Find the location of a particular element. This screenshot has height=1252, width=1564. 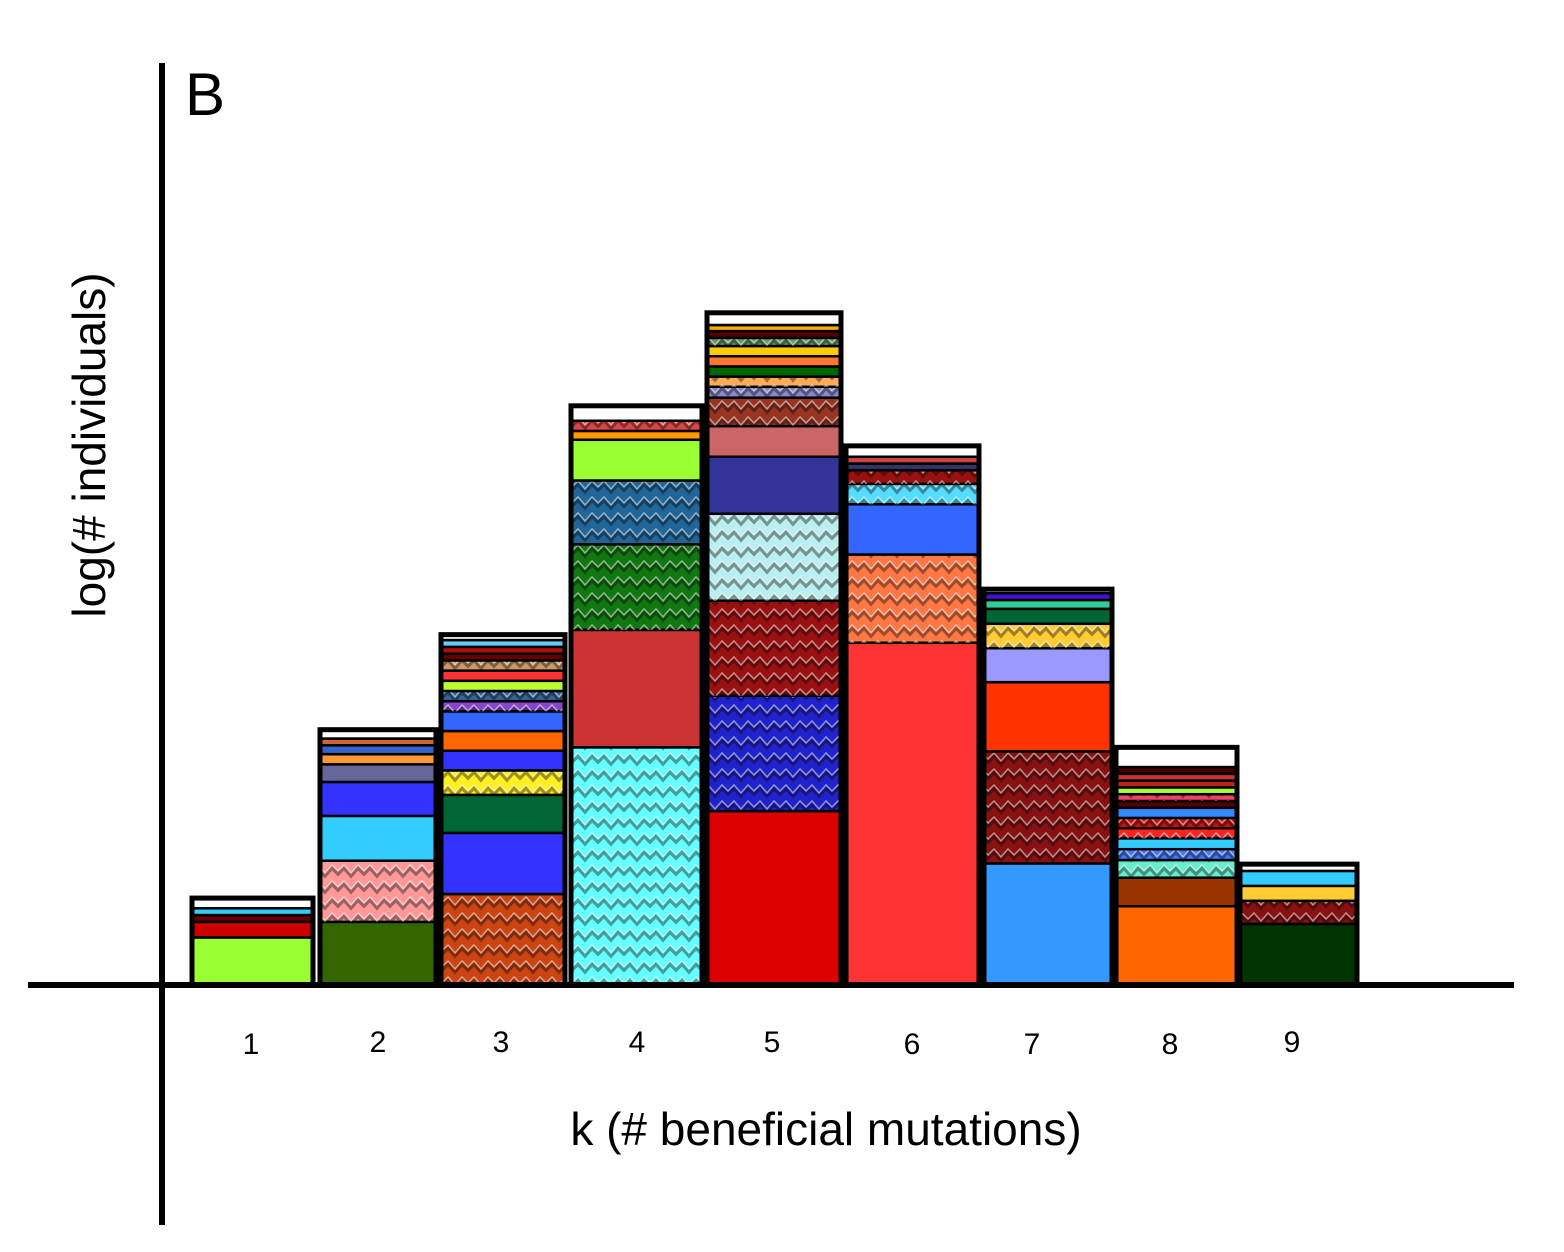

bar-6-segment-4-texture is located at coordinates (912, 494).